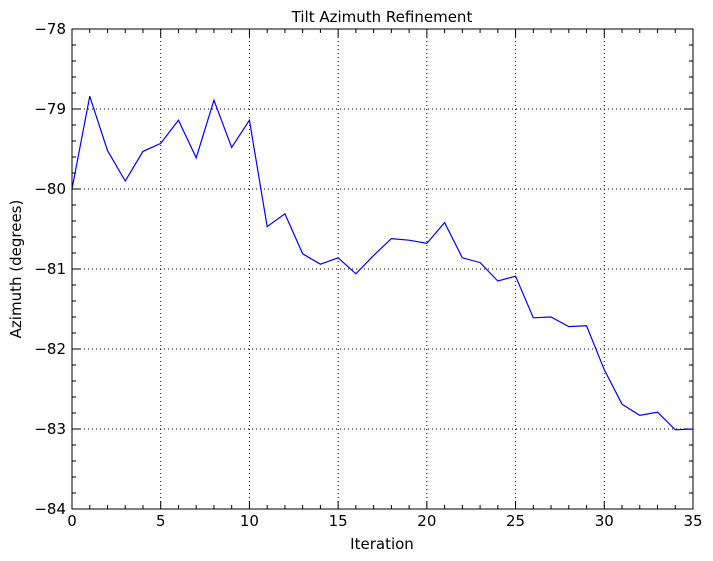  What do you see at coordinates (382, 17) in the screenshot?
I see `chart-title: Tilt Azimuth Refinement` at bounding box center [382, 17].